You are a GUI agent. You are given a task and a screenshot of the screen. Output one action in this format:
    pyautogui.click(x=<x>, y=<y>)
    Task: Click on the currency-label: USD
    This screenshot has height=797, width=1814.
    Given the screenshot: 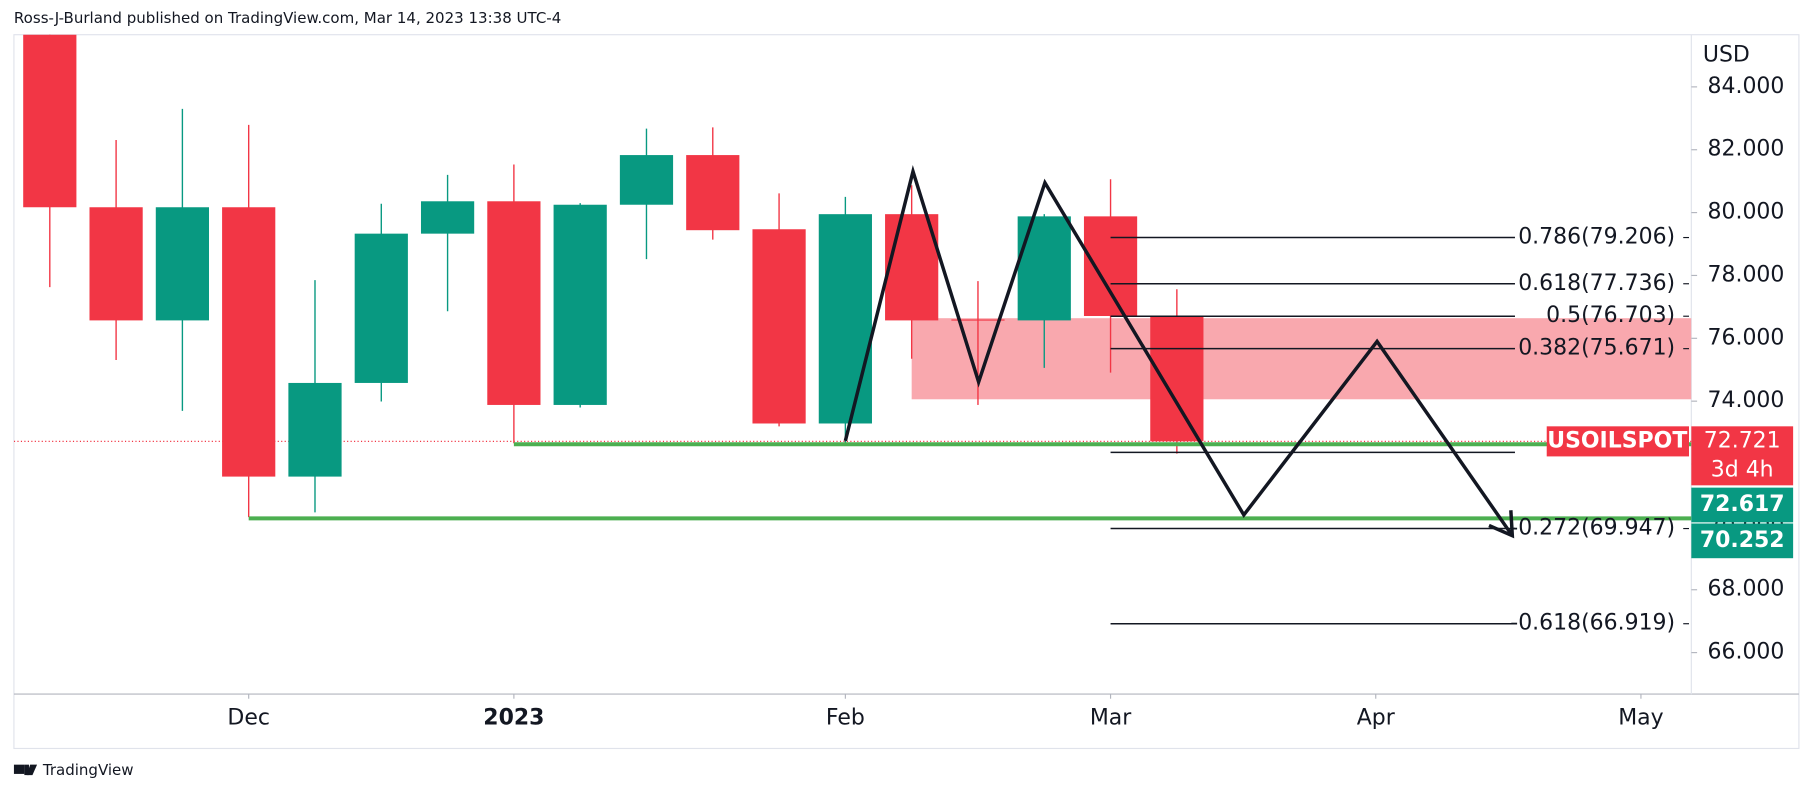 What is the action you would take?
    pyautogui.click(x=1726, y=55)
    